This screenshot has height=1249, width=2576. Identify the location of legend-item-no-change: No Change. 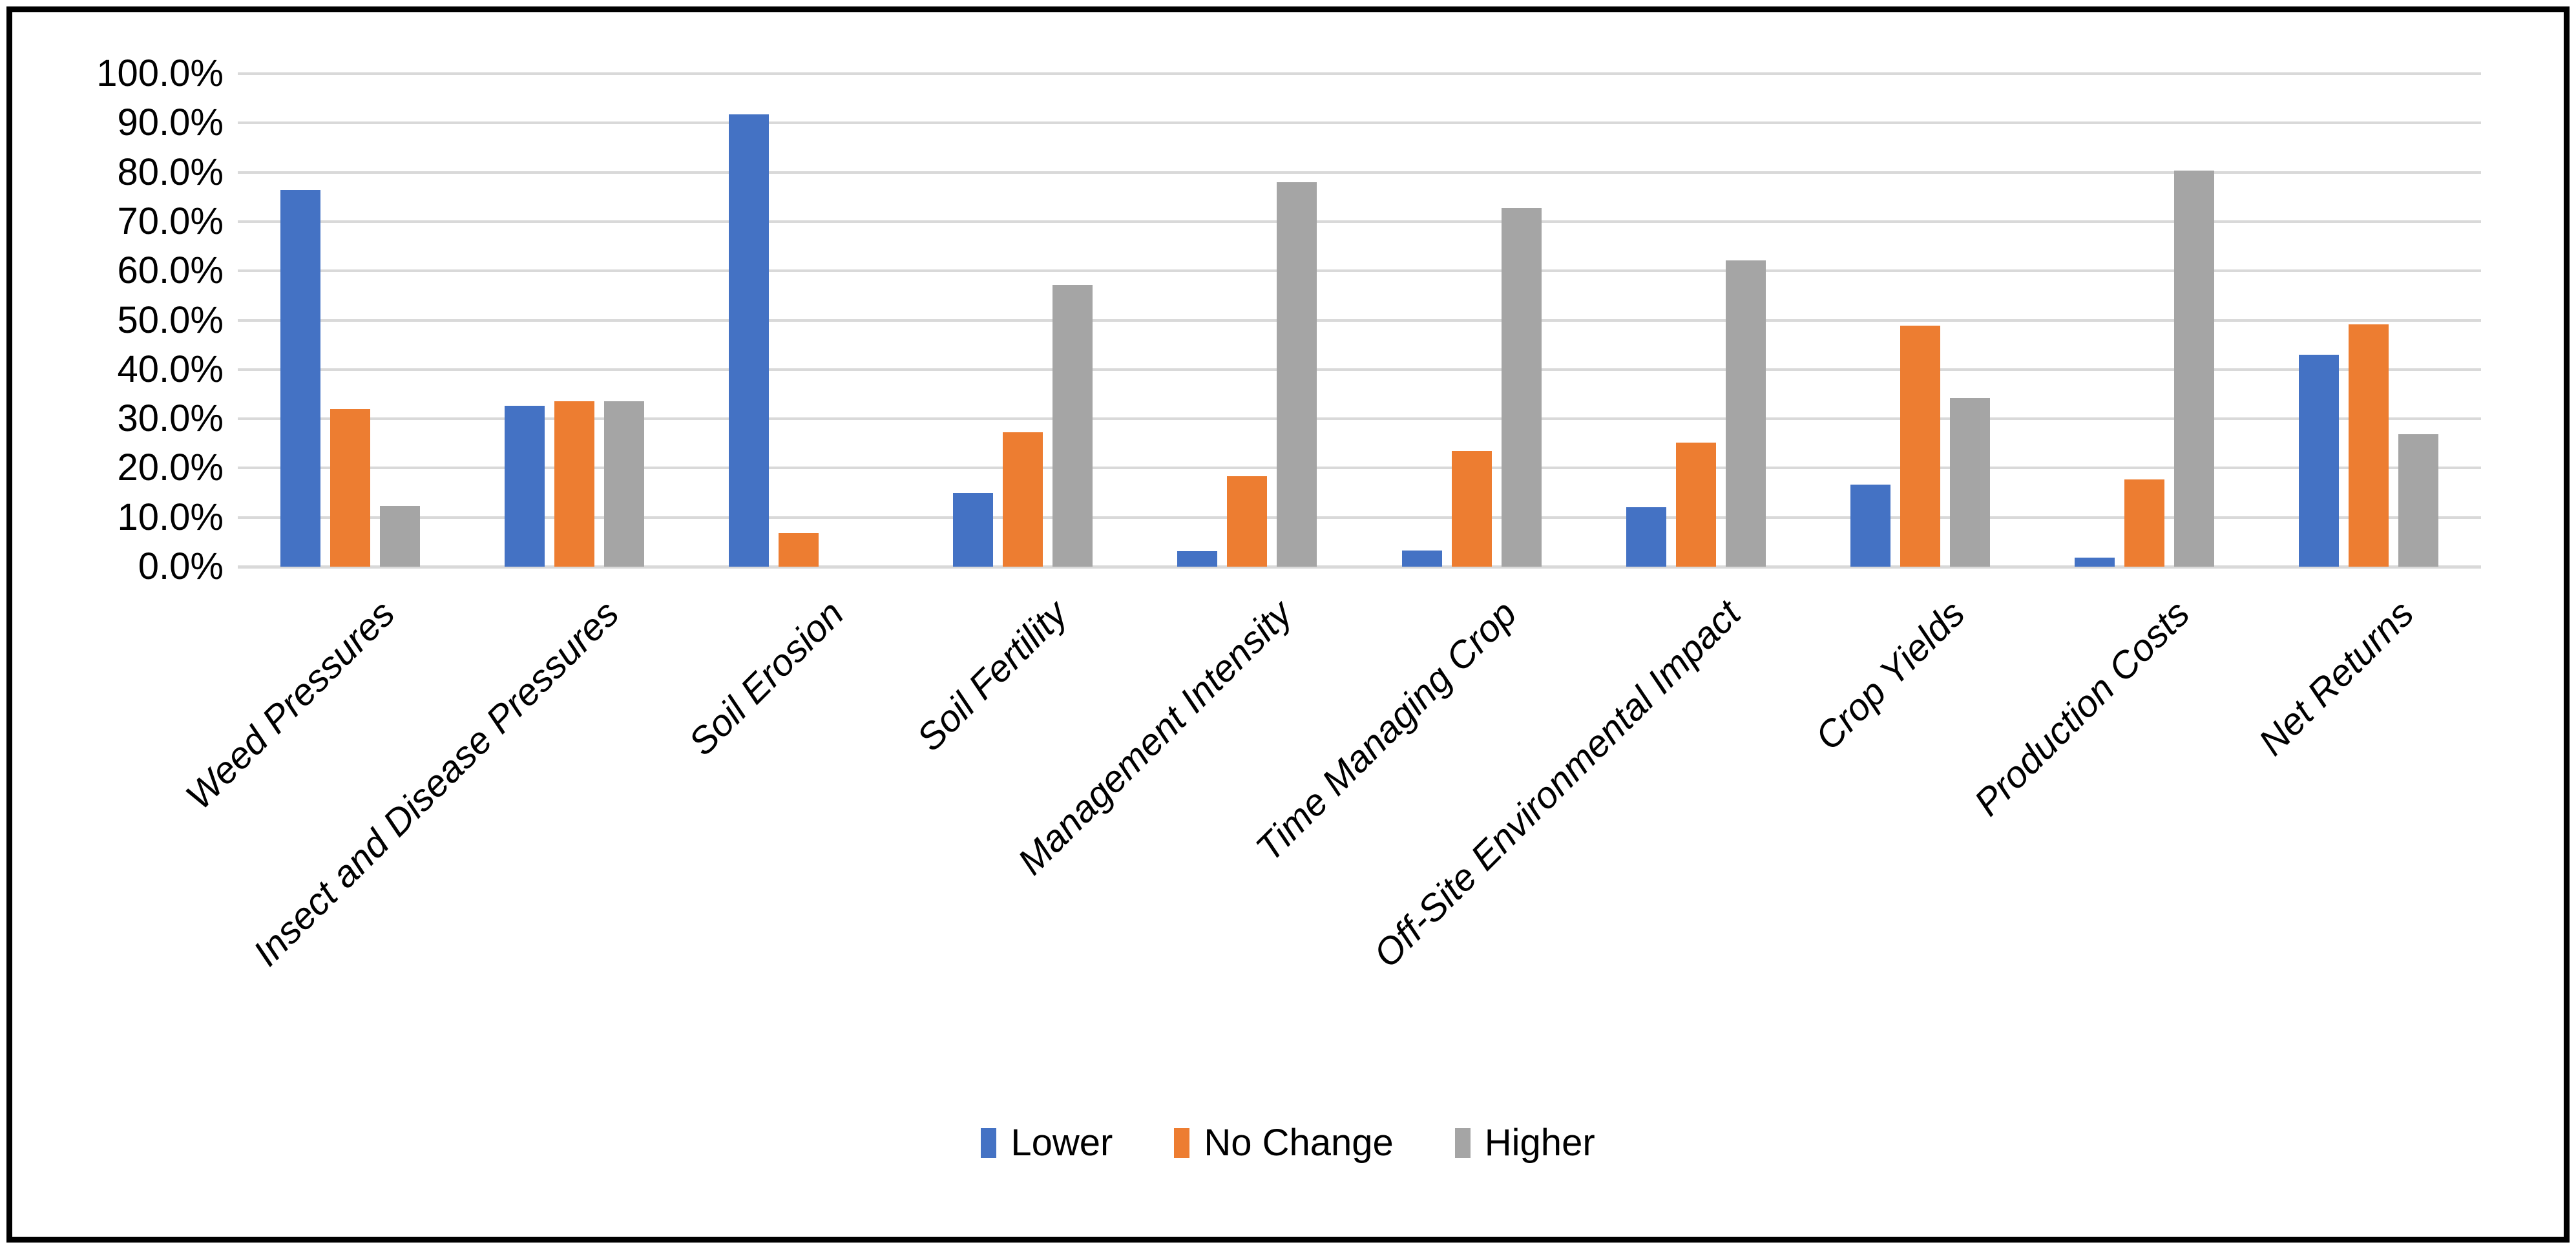
(1284, 1143).